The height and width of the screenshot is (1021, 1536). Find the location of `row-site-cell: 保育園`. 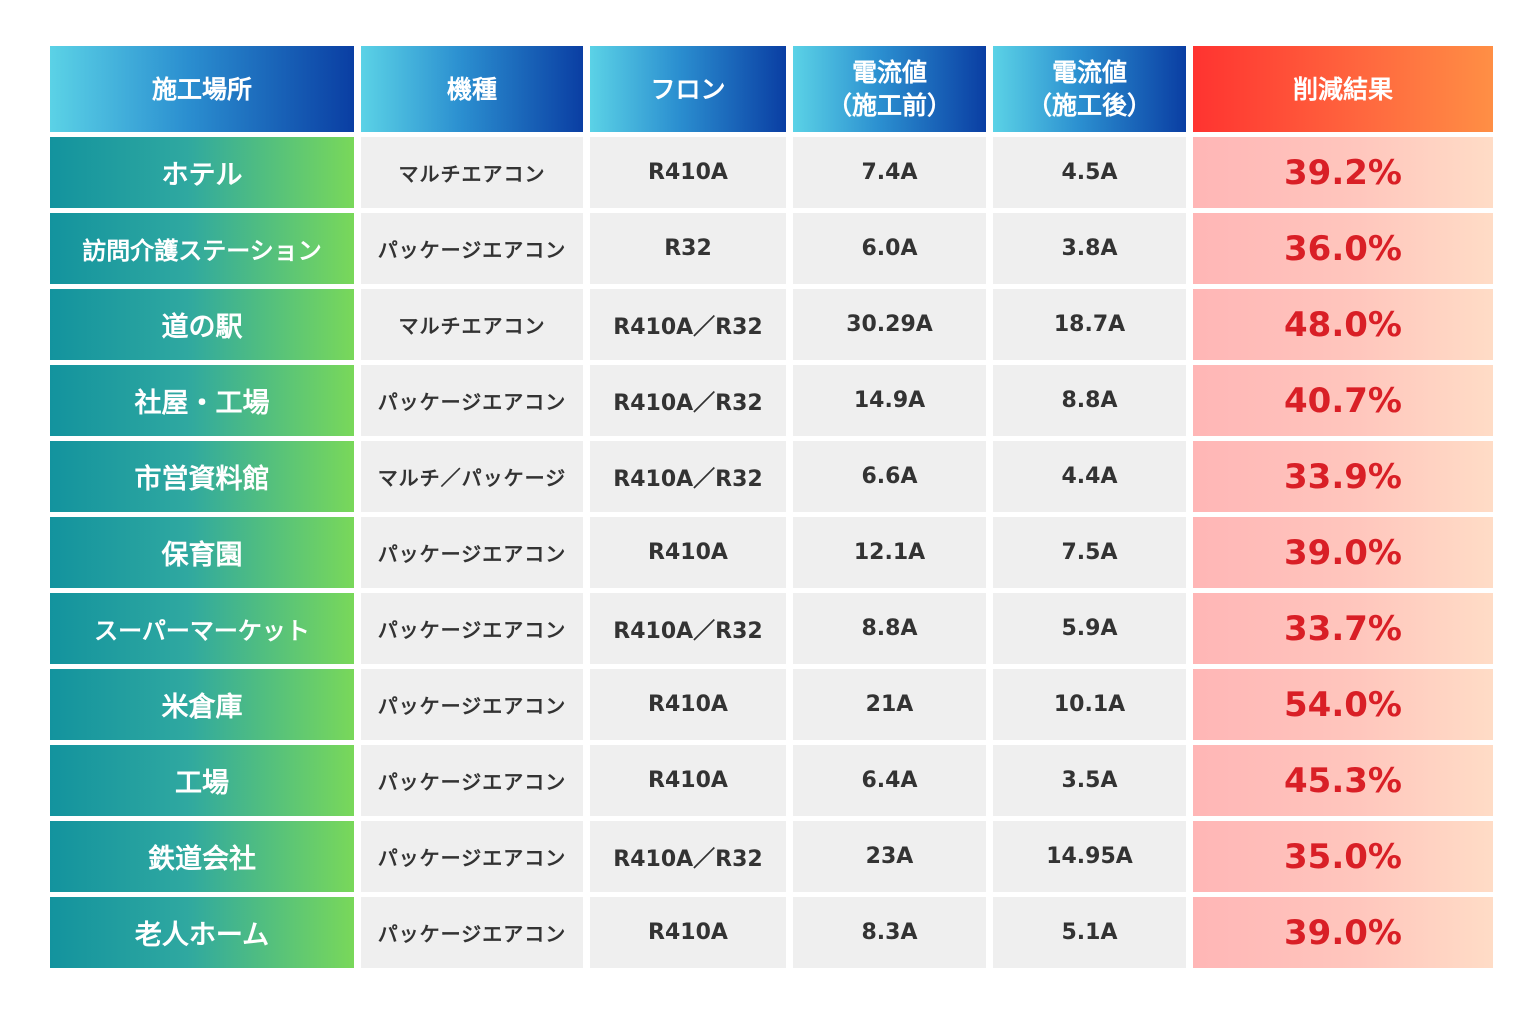

row-site-cell: 保育園 is located at coordinates (202, 552).